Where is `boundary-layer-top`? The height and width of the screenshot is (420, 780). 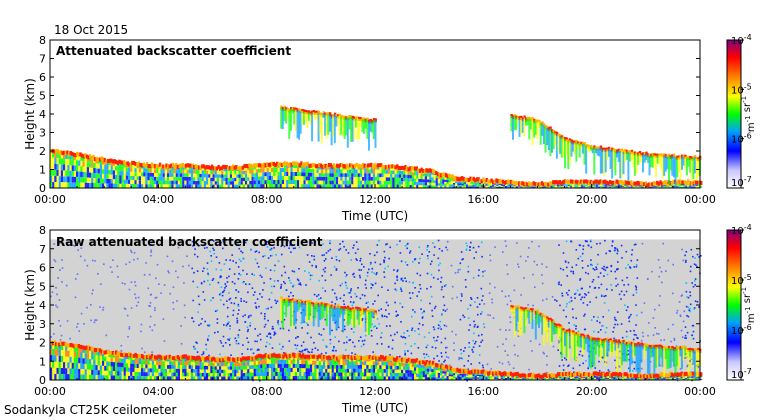
boundary-layer-top is located at coordinates (376, 359).